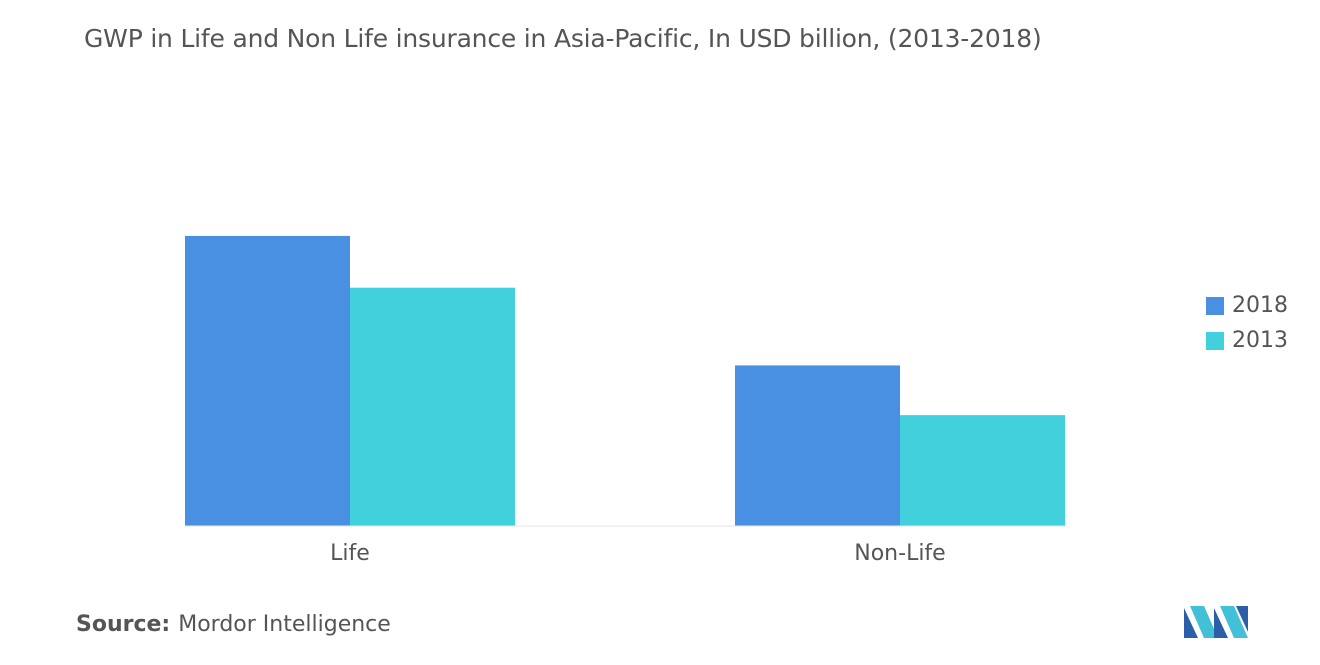  I want to click on legend-item-2018: 2018, so click(1247, 305).